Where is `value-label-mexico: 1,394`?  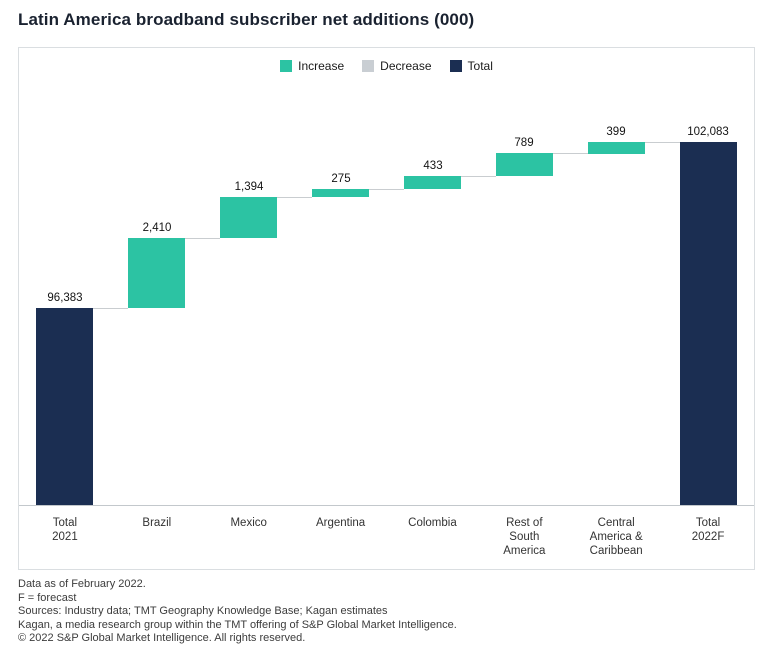
value-label-mexico: 1,394 is located at coordinates (249, 187).